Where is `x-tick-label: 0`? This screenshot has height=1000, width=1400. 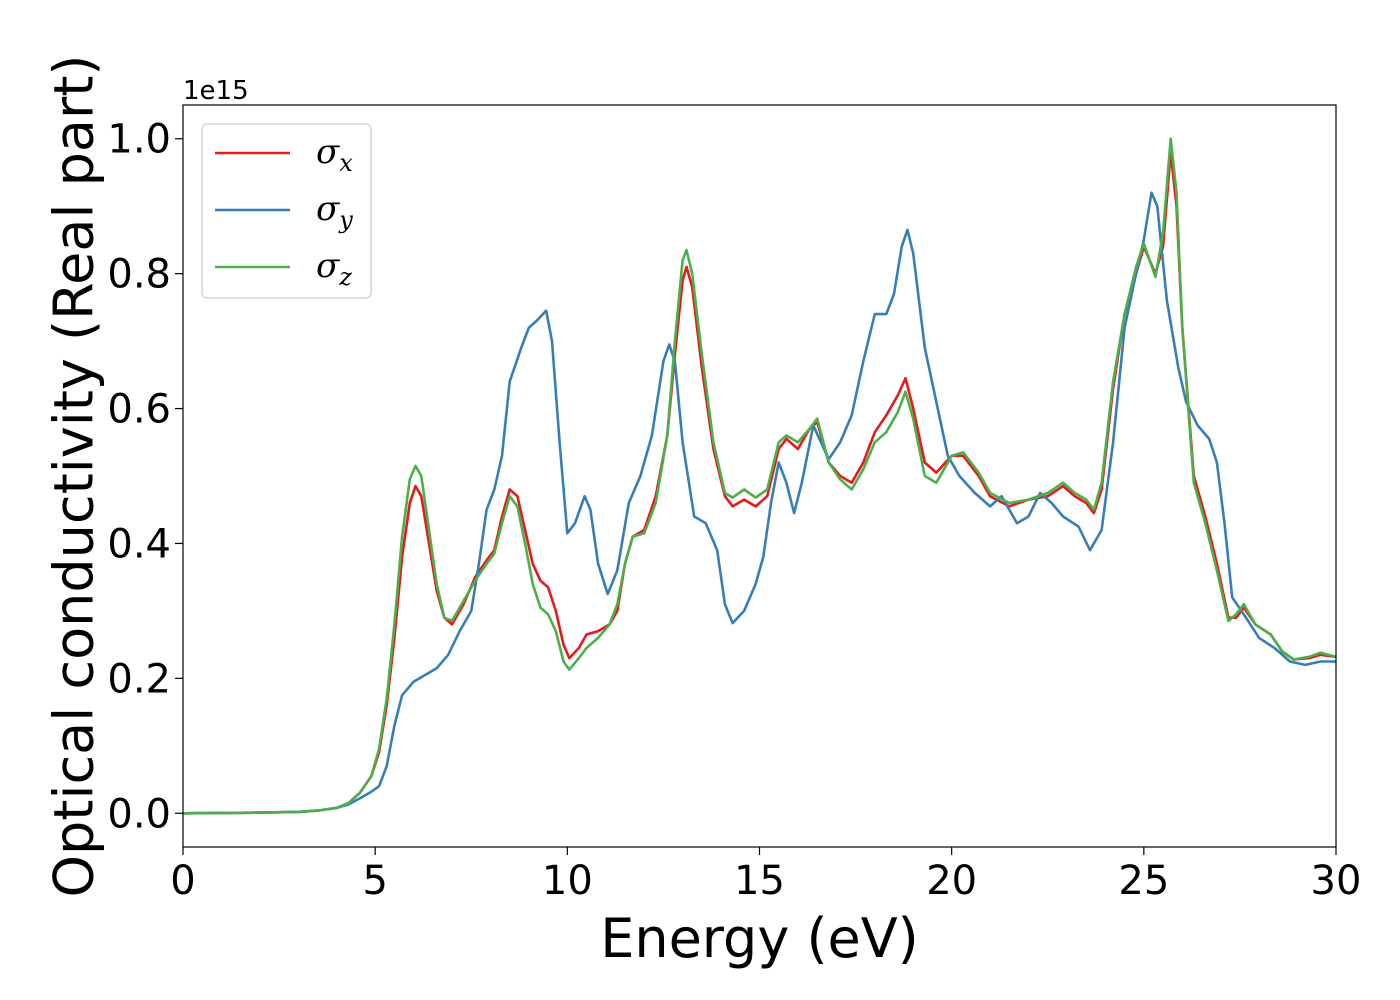 x-tick-label: 0 is located at coordinates (182, 881).